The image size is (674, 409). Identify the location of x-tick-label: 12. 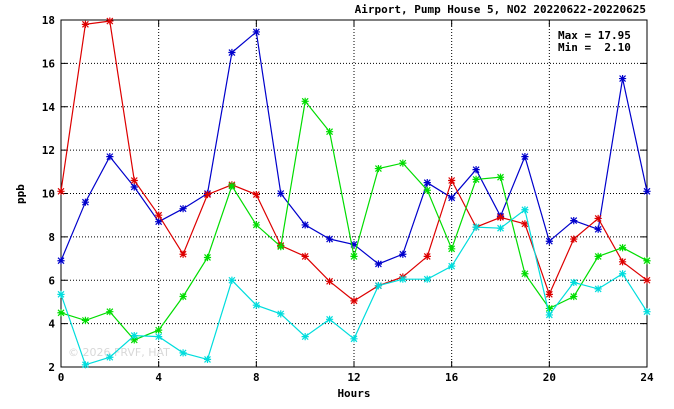
(353, 377).